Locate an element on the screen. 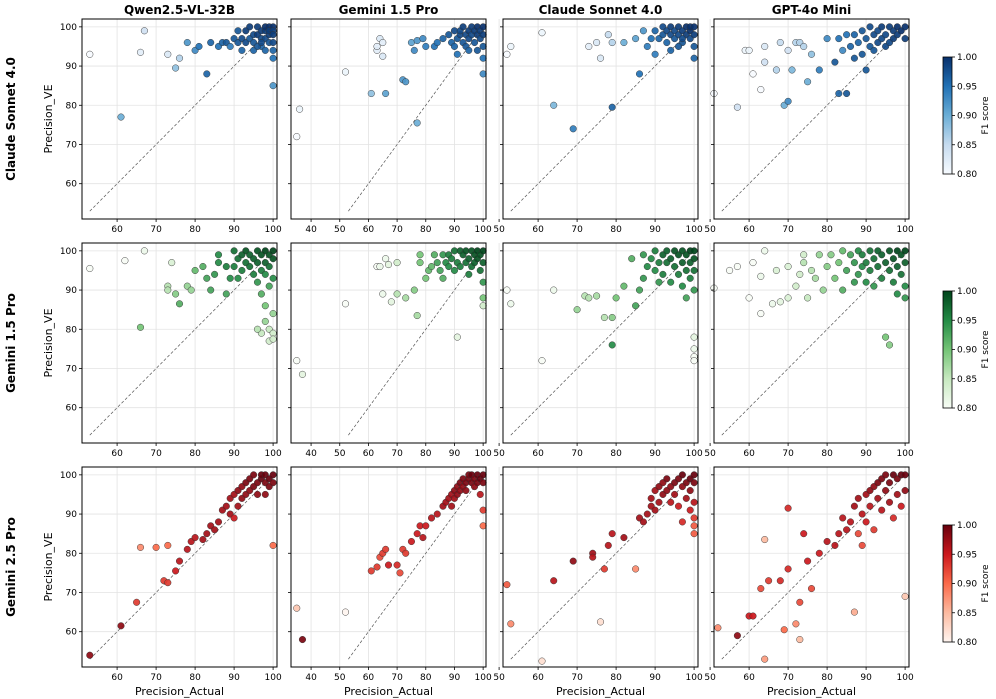 Image resolution: width=996 pixels, height=699 pixels. colorbar-tick-label: 1.00 is located at coordinates (967, 292).